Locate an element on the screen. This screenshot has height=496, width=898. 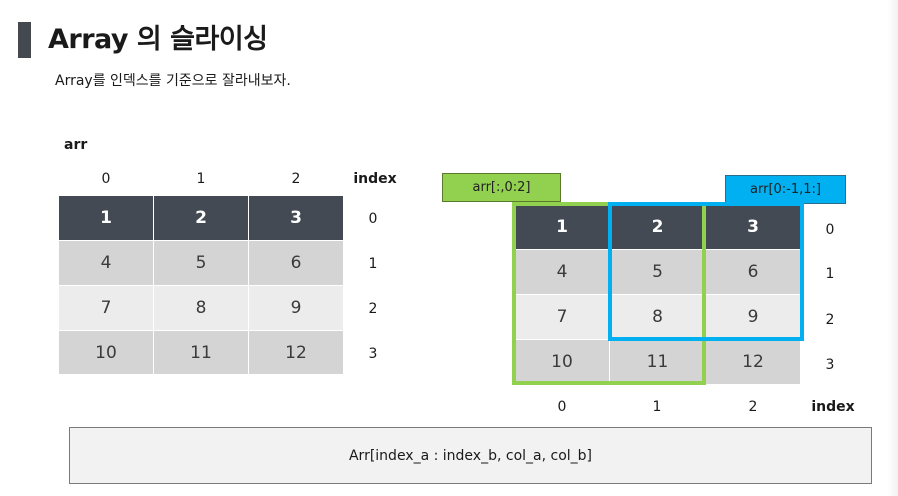
right-row-label: 2 is located at coordinates (830, 320).